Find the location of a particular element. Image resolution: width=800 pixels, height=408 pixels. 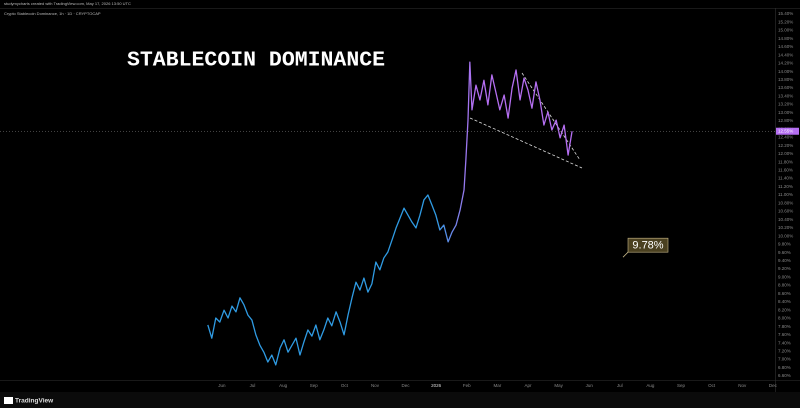

y-tick-label: 10.00% is located at coordinates (785, 235).